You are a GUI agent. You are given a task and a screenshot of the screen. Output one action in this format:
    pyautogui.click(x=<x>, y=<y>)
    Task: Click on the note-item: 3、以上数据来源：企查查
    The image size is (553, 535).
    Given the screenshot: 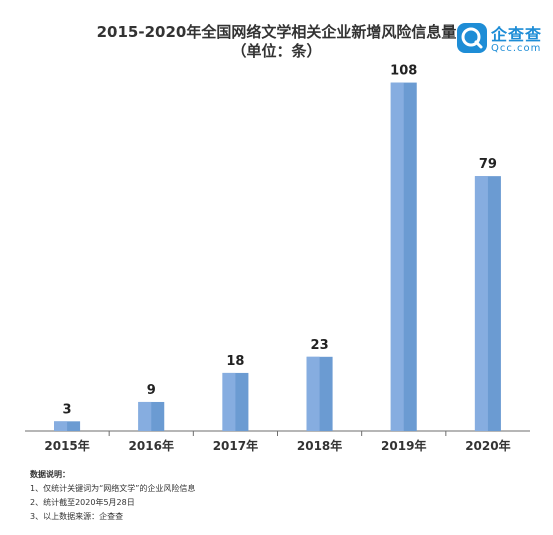 What is the action you would take?
    pyautogui.click(x=77, y=516)
    